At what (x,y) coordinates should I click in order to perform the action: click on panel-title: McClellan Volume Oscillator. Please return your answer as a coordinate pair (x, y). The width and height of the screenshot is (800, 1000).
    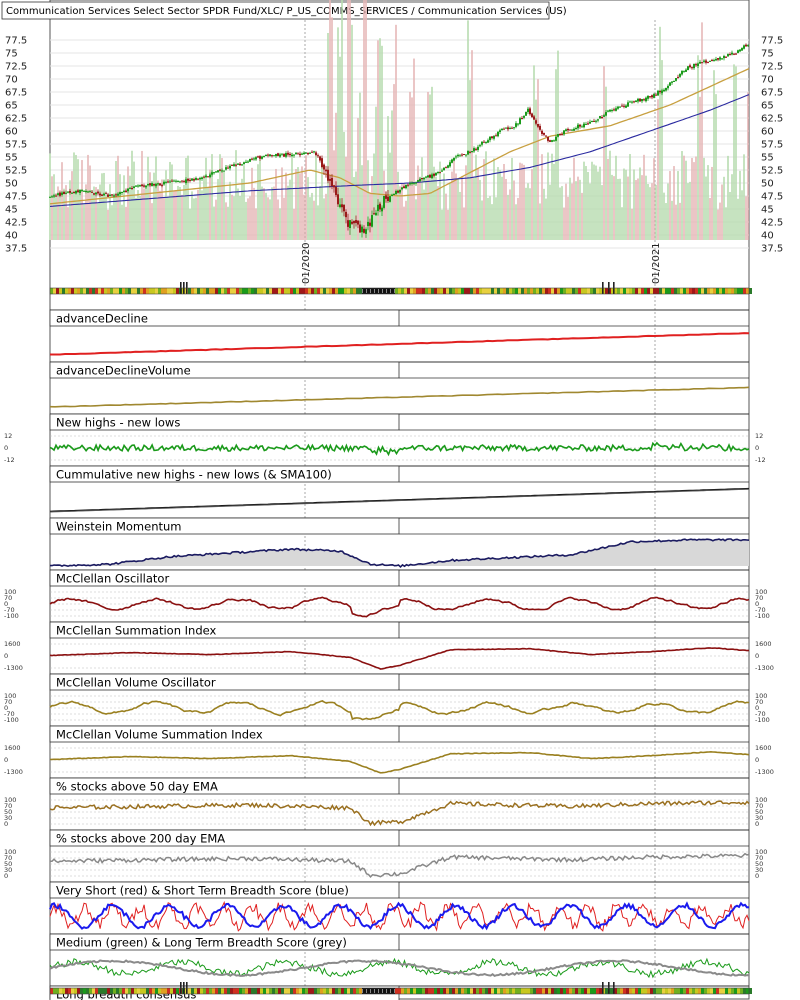
    Looking at the image, I should click on (136, 683).